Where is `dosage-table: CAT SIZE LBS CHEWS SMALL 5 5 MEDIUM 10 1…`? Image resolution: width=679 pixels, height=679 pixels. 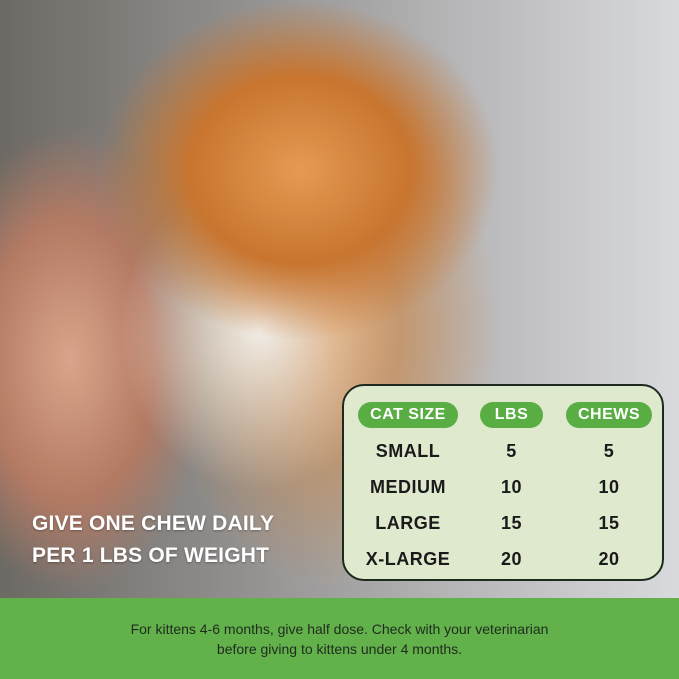 dosage-table: CAT SIZE LBS CHEWS SMALL 5 5 MEDIUM 10 1… is located at coordinates (503, 482).